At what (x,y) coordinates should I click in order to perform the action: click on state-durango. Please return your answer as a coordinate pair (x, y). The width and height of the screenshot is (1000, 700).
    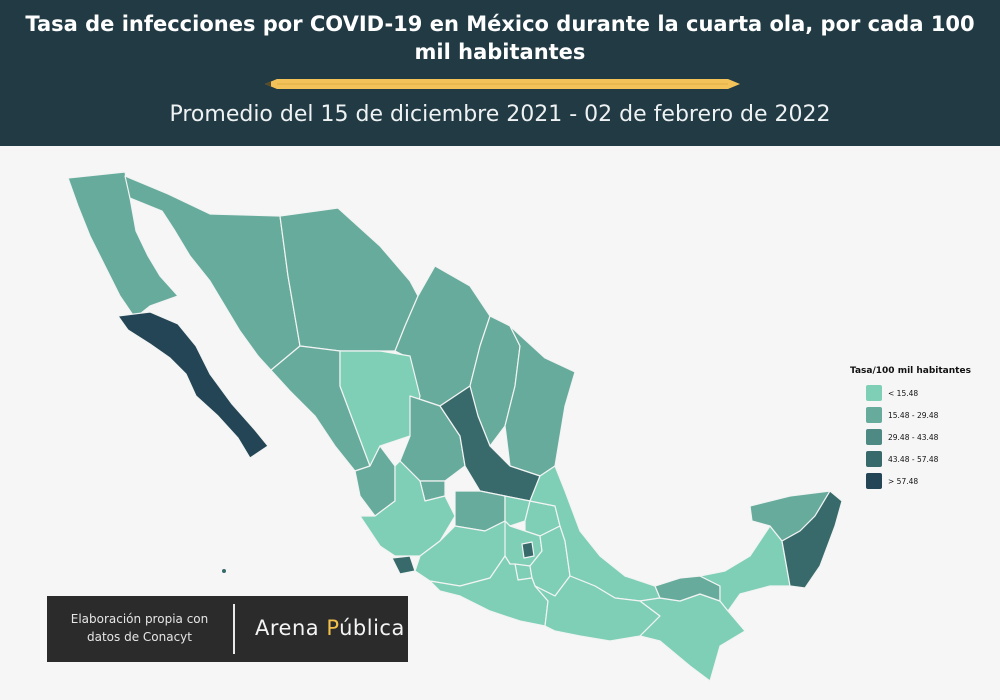
    Looking at the image, I should click on (380, 408).